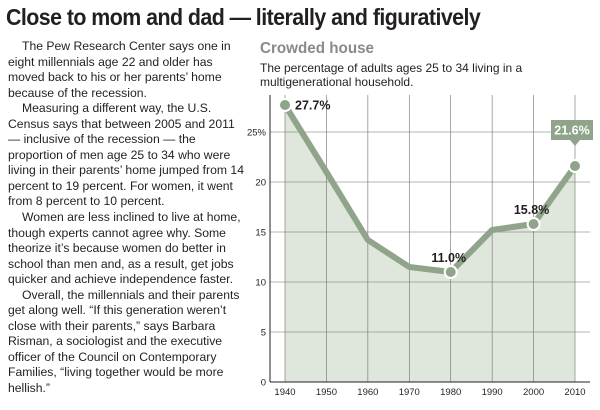  Describe the element at coordinates (533, 392) in the screenshot. I see `x-tick-label: 2000` at that location.